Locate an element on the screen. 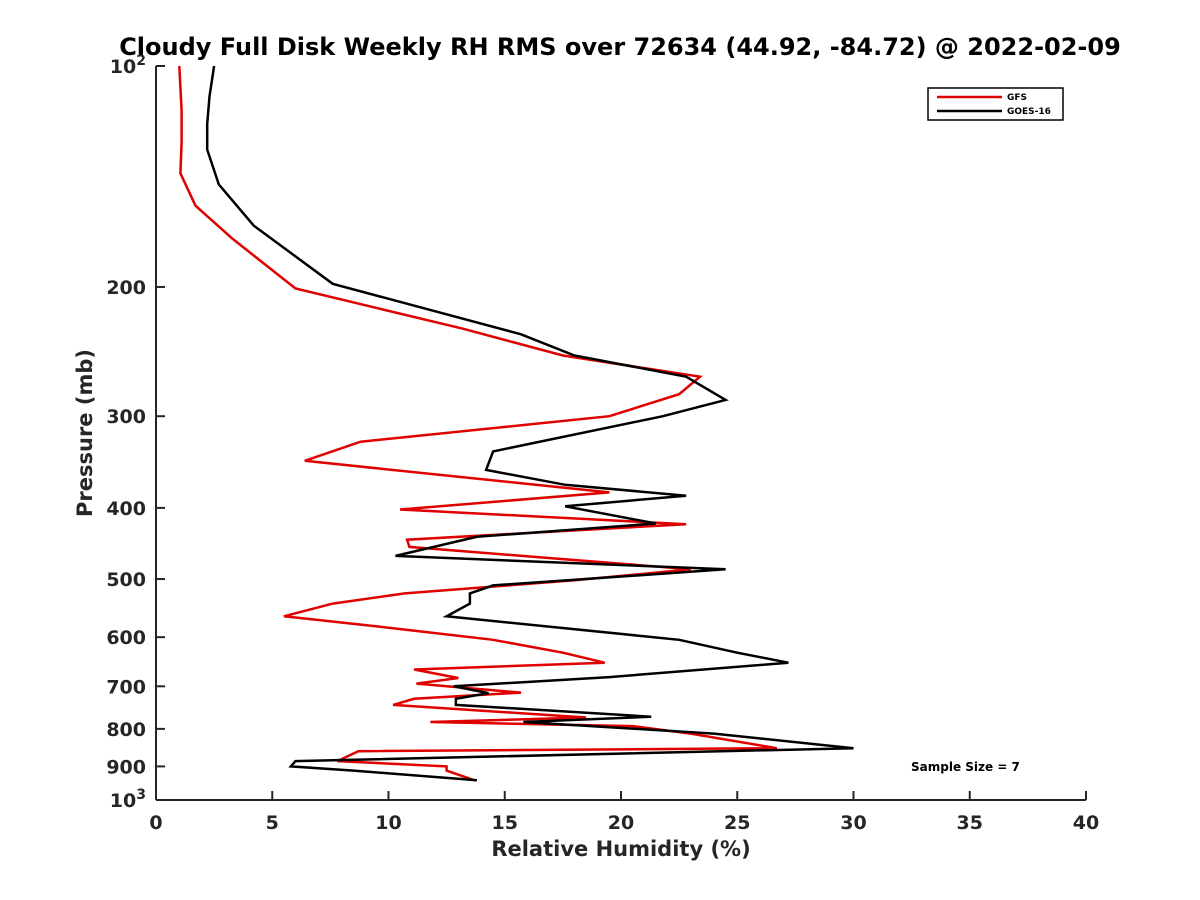 This screenshot has width=1200, height=900. y-tick-base: 600 is located at coordinates (126, 638).